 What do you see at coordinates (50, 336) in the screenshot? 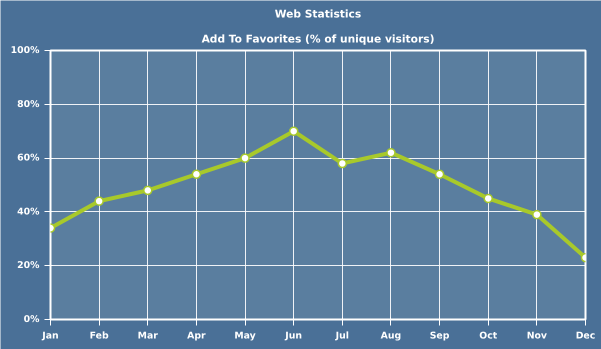
I see `x-tick-label: Jan` at bounding box center [50, 336].